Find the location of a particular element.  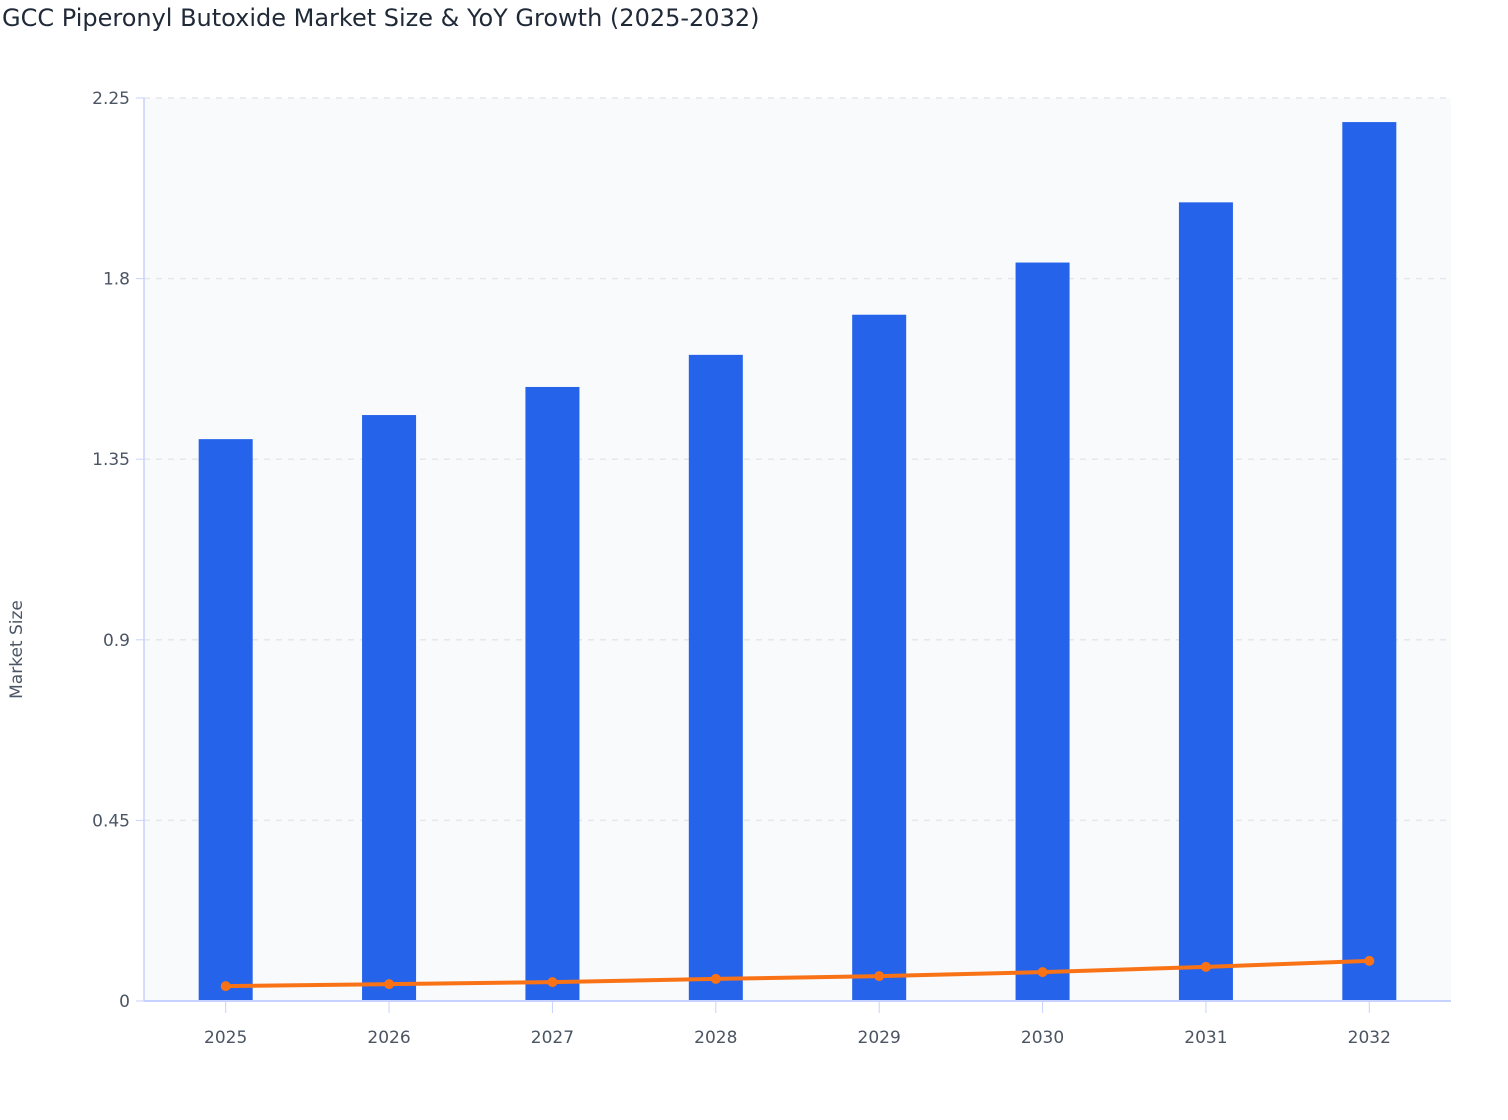

x-tick-label: 2030 is located at coordinates (1042, 1038).